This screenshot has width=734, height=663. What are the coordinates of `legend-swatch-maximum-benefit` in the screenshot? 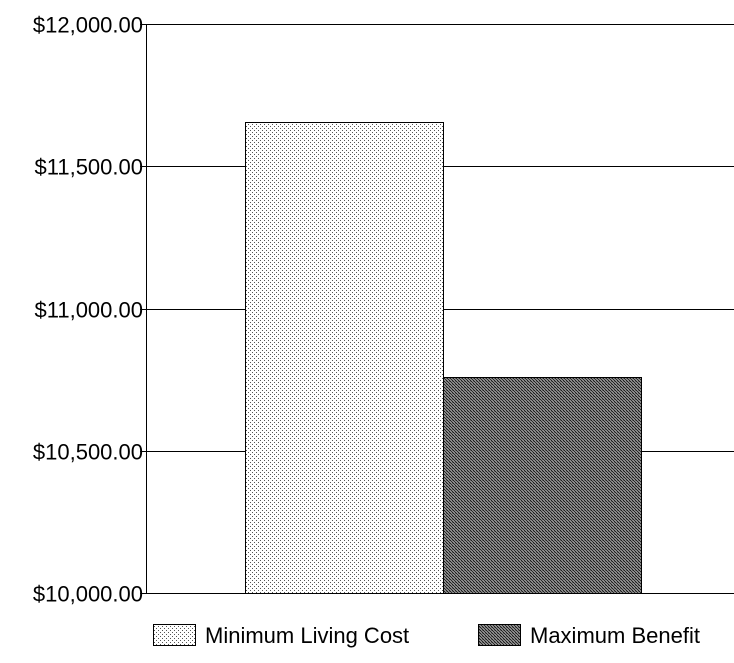 It's located at (499, 635).